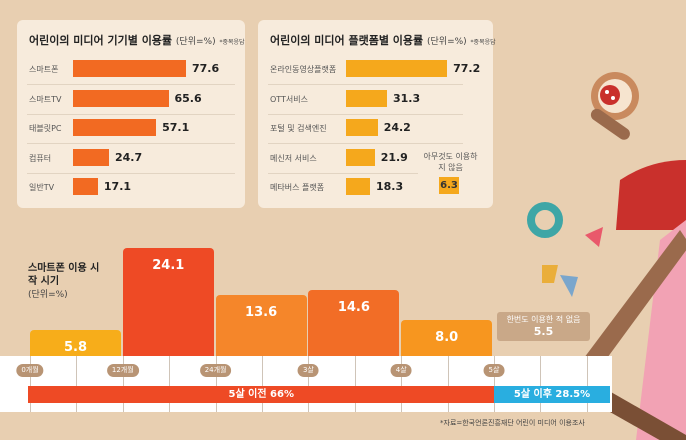 This screenshot has width=686, height=440. I want to click on bar-label: 일반TV, so click(42, 187).